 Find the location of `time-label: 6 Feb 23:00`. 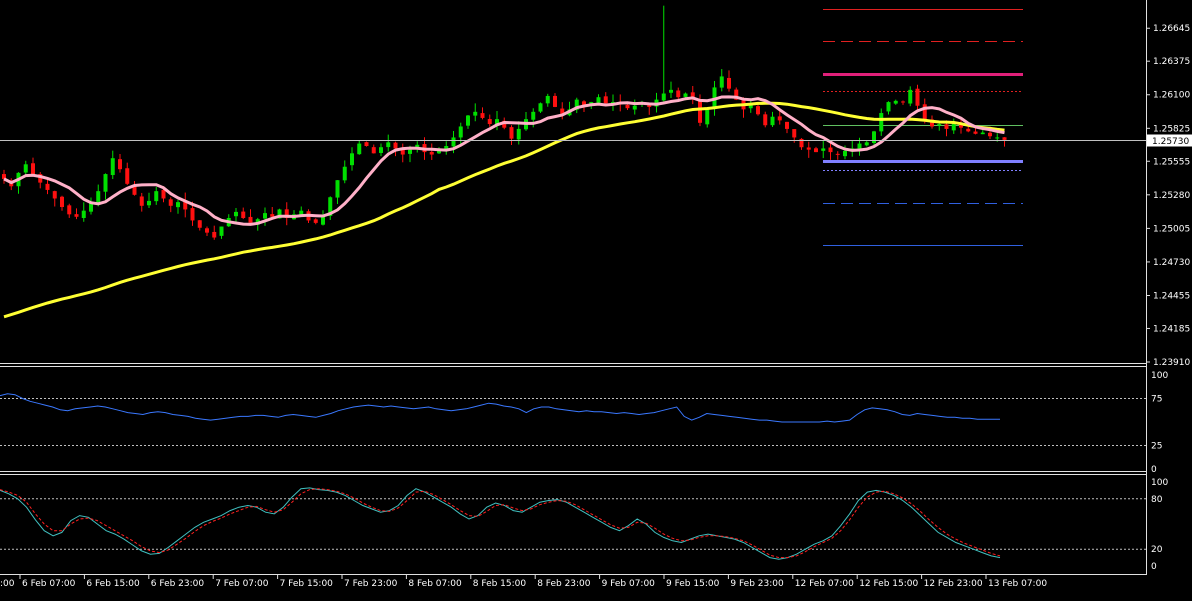

time-label: 6 Feb 23:00 is located at coordinates (178, 584).